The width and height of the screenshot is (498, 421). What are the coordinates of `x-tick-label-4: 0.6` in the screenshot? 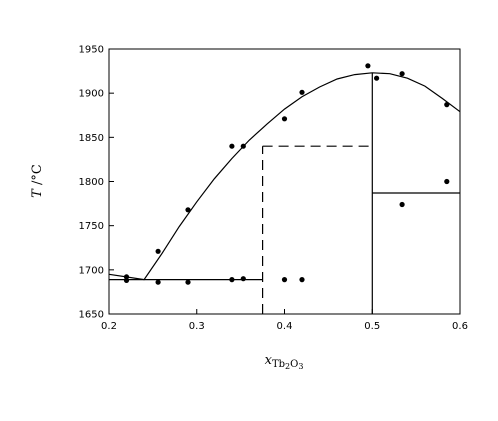 It's located at (460, 326).